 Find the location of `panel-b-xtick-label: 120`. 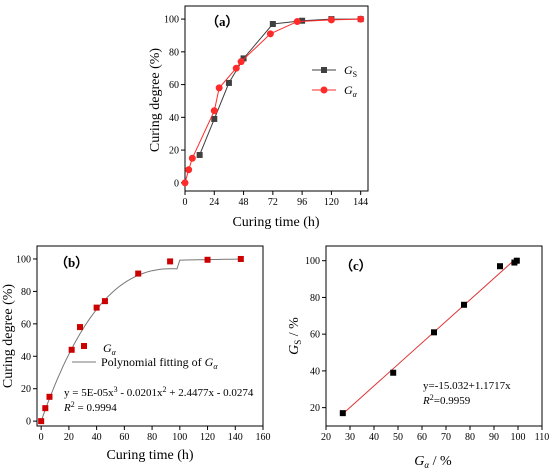

panel-b-xtick-label: 120 is located at coordinates (207, 437).